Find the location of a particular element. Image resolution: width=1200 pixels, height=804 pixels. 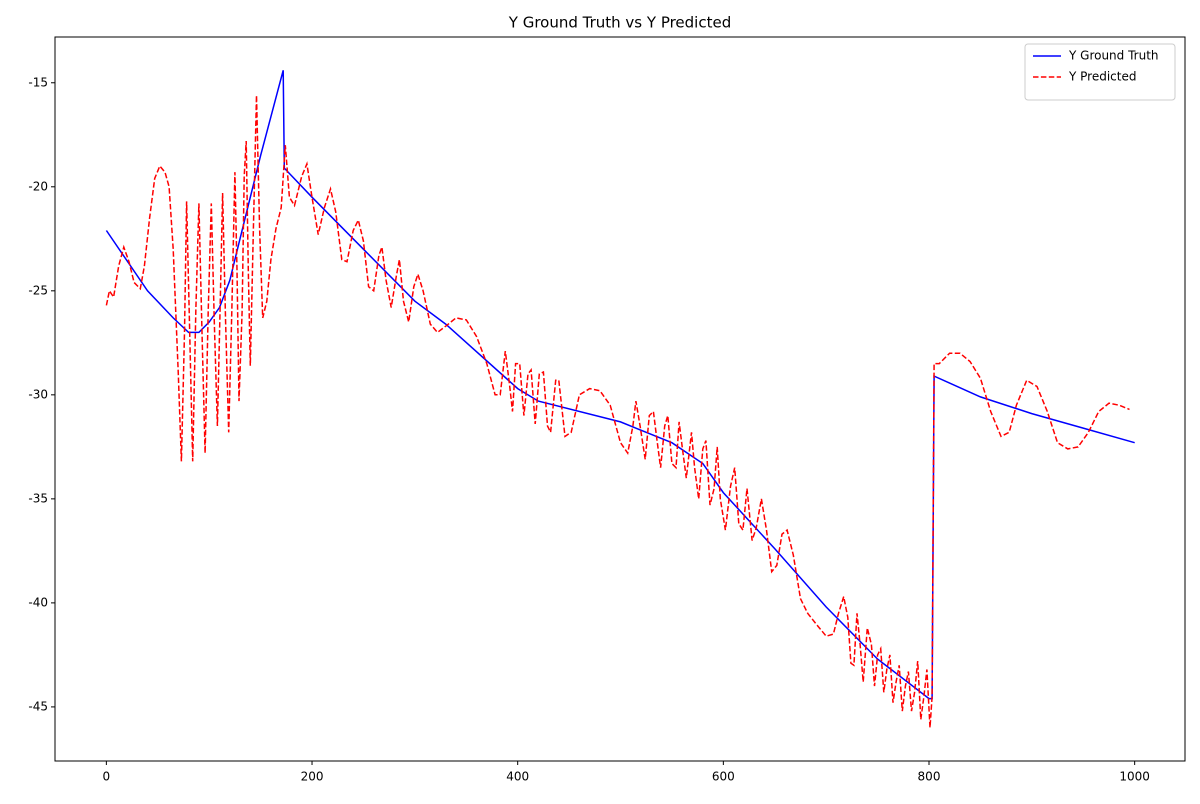

x-tick-label: 200 is located at coordinates (312, 777).